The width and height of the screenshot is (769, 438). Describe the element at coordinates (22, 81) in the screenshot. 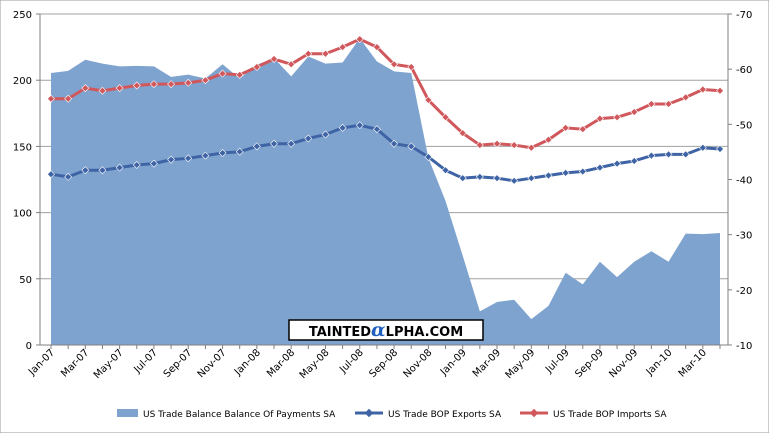

I see `y-left-tick-label: 200` at that location.